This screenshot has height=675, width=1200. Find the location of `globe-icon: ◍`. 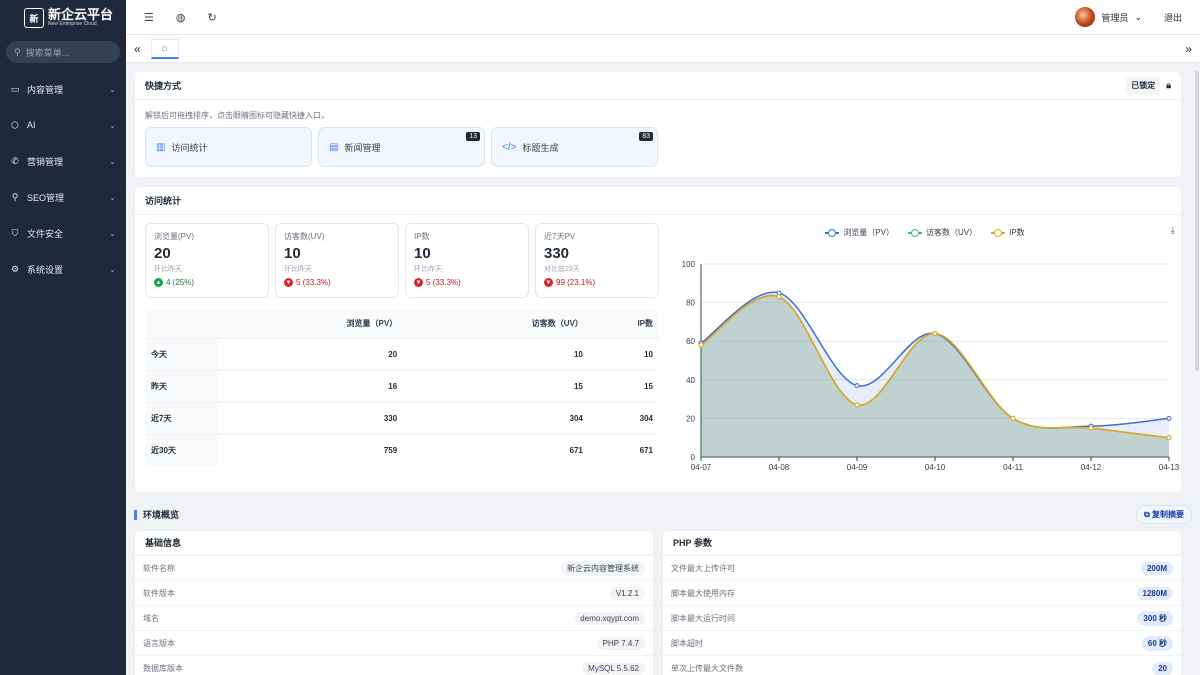

globe-icon: ◍ is located at coordinates (180, 17).